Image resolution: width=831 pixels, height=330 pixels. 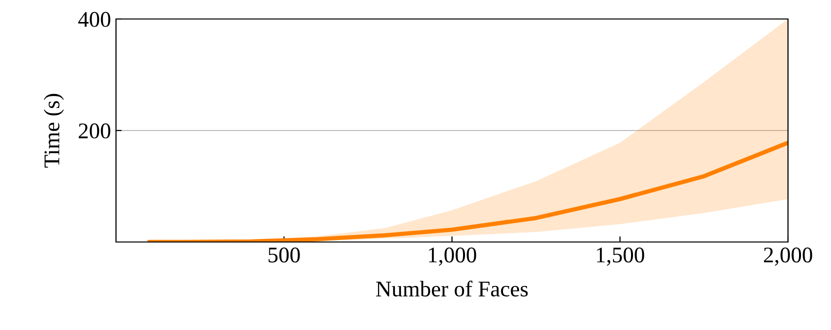 I want to click on x-tick-label: 2,000, so click(x=788, y=257).